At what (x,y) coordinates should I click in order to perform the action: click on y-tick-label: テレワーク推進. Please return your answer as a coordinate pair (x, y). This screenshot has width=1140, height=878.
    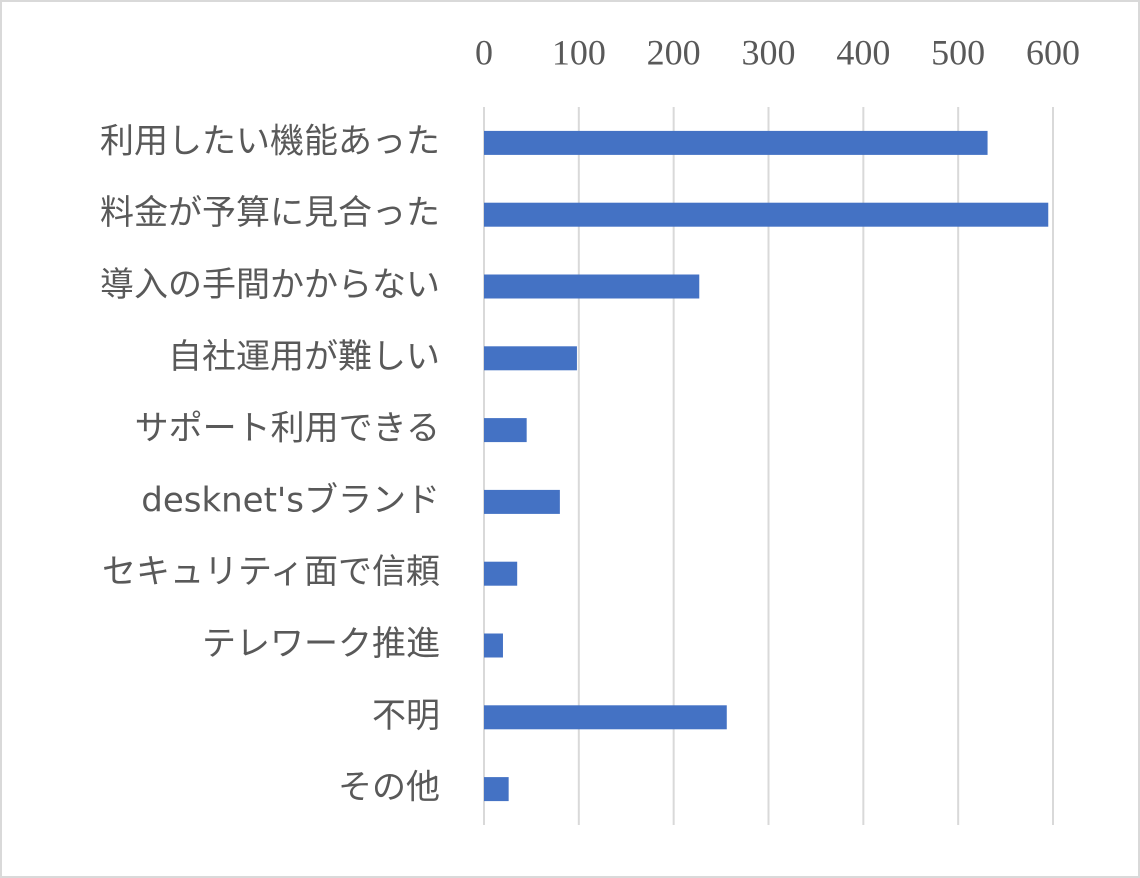
    Looking at the image, I should click on (321, 644).